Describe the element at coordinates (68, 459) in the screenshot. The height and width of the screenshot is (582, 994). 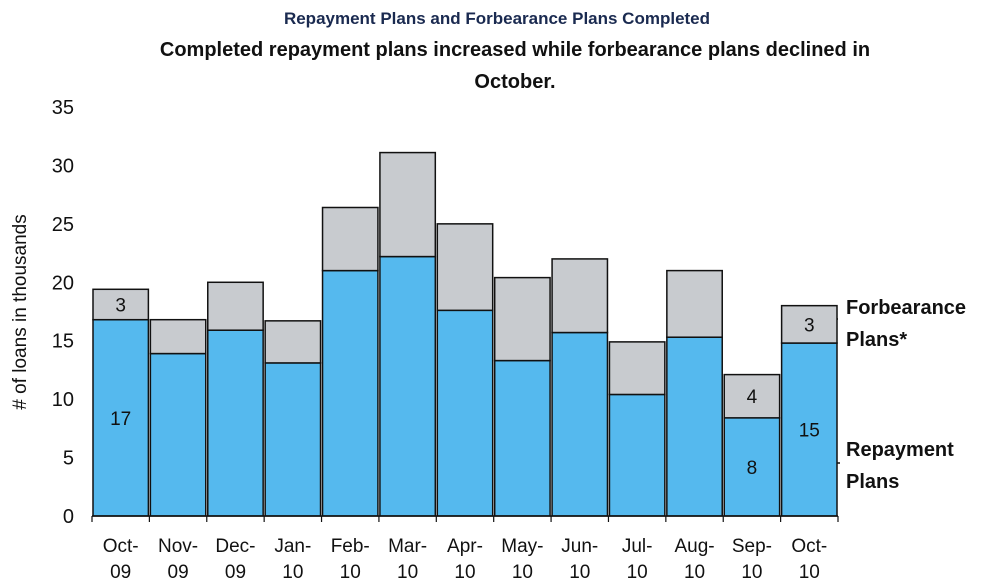
I see `y-tick-label: 5` at that location.